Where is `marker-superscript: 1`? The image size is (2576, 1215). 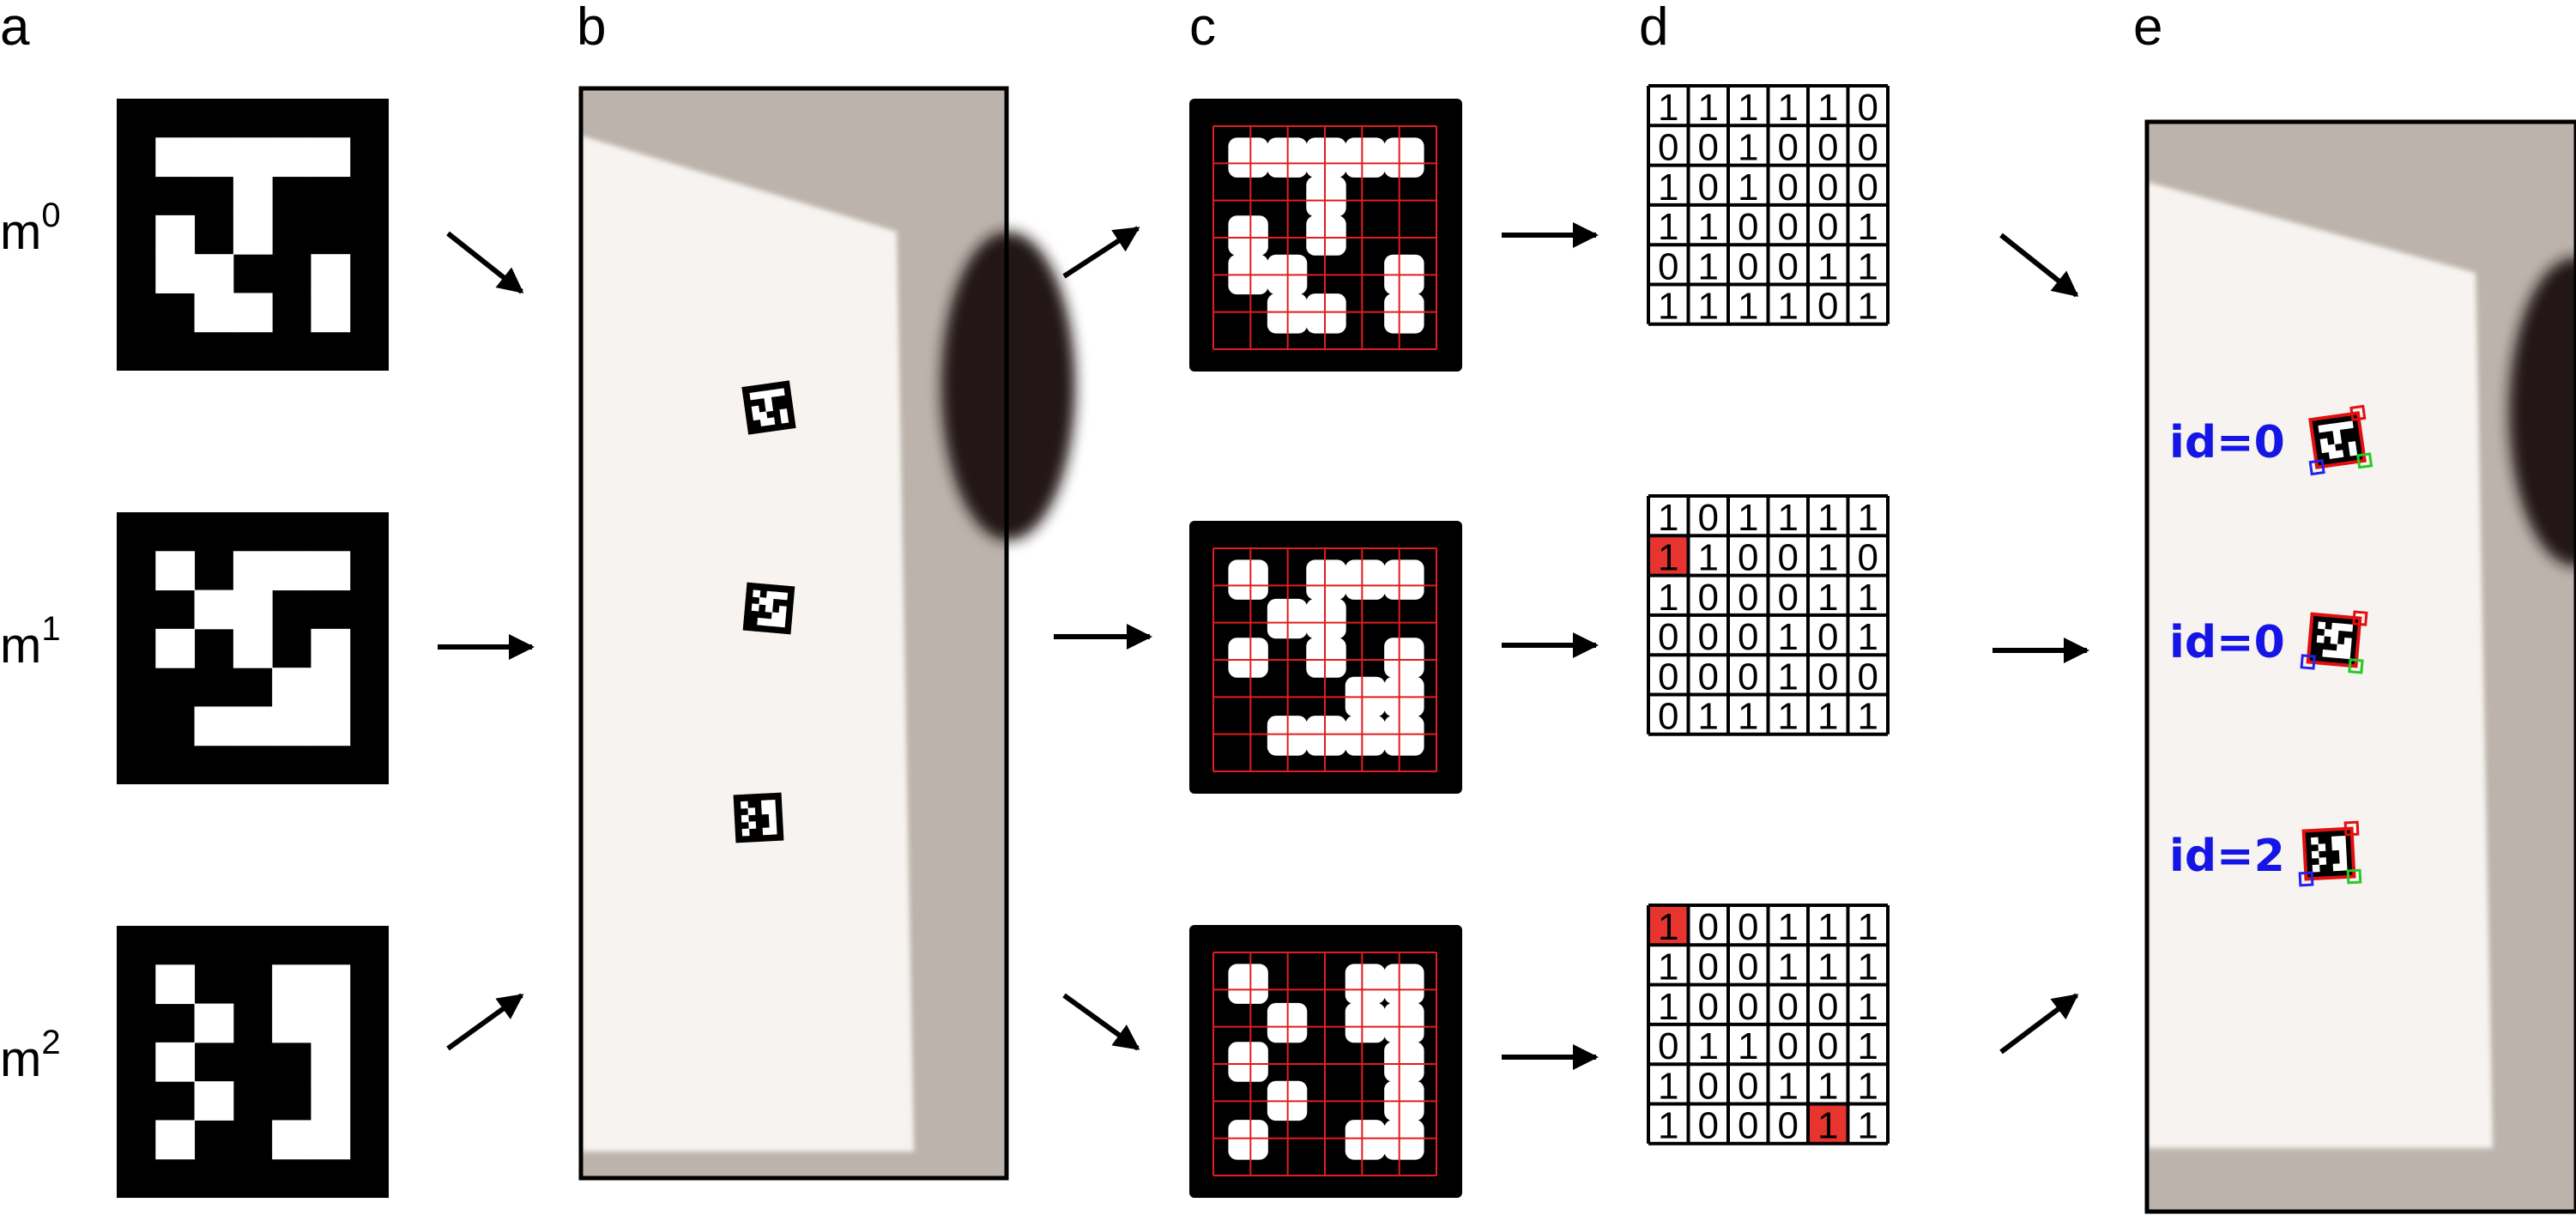
marker-superscript: 1 is located at coordinates (50, 629).